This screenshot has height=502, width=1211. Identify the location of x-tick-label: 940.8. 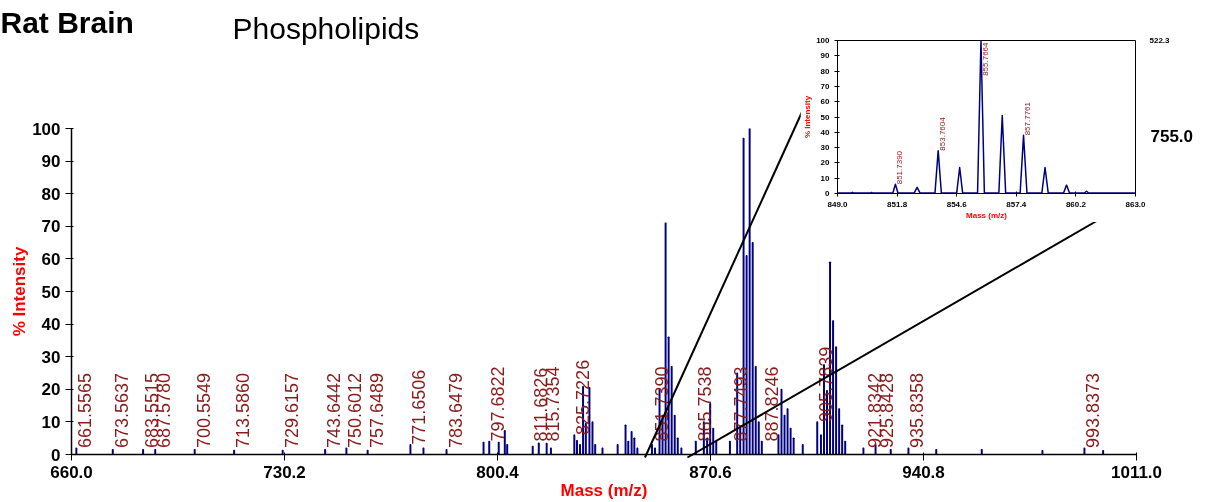
(923, 472).